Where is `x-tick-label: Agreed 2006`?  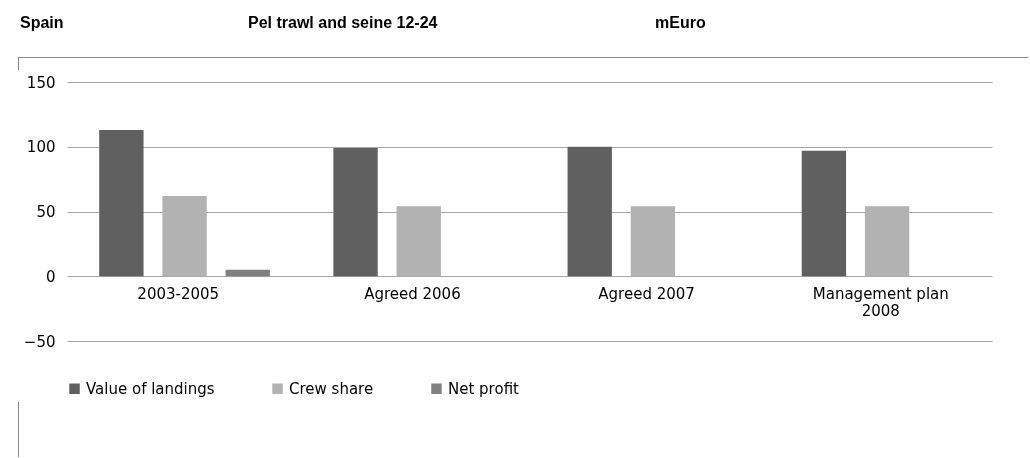 x-tick-label: Agreed 2006 is located at coordinates (412, 293).